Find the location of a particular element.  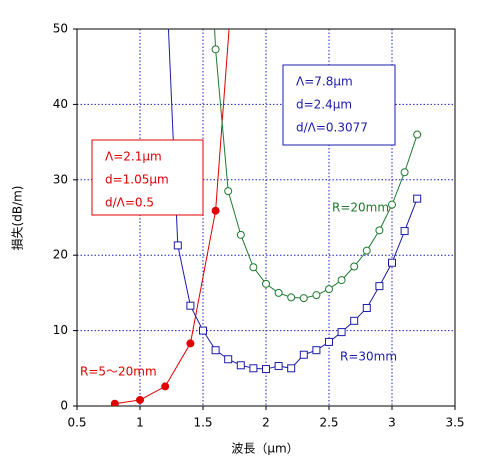

y-tick-label: 20 is located at coordinates (60, 255).